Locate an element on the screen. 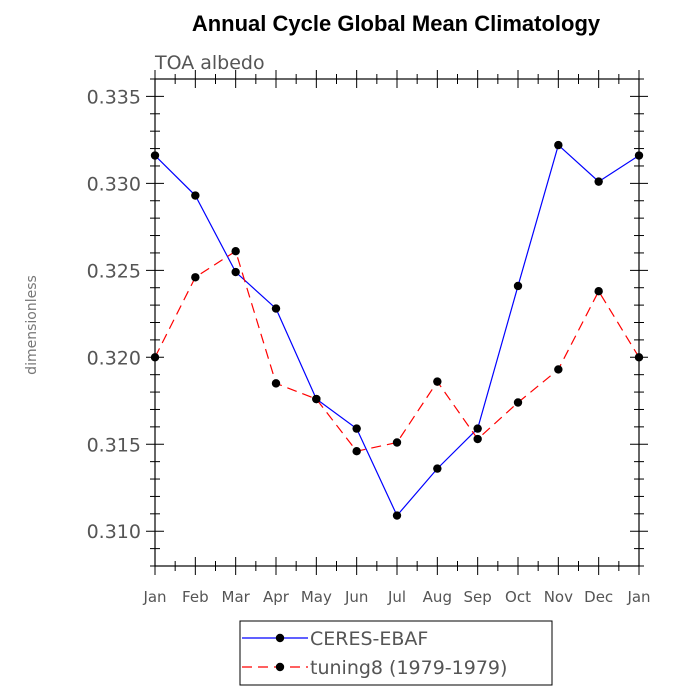 The height and width of the screenshot is (700, 700). y-axis-label: dimensionless is located at coordinates (32, 325).